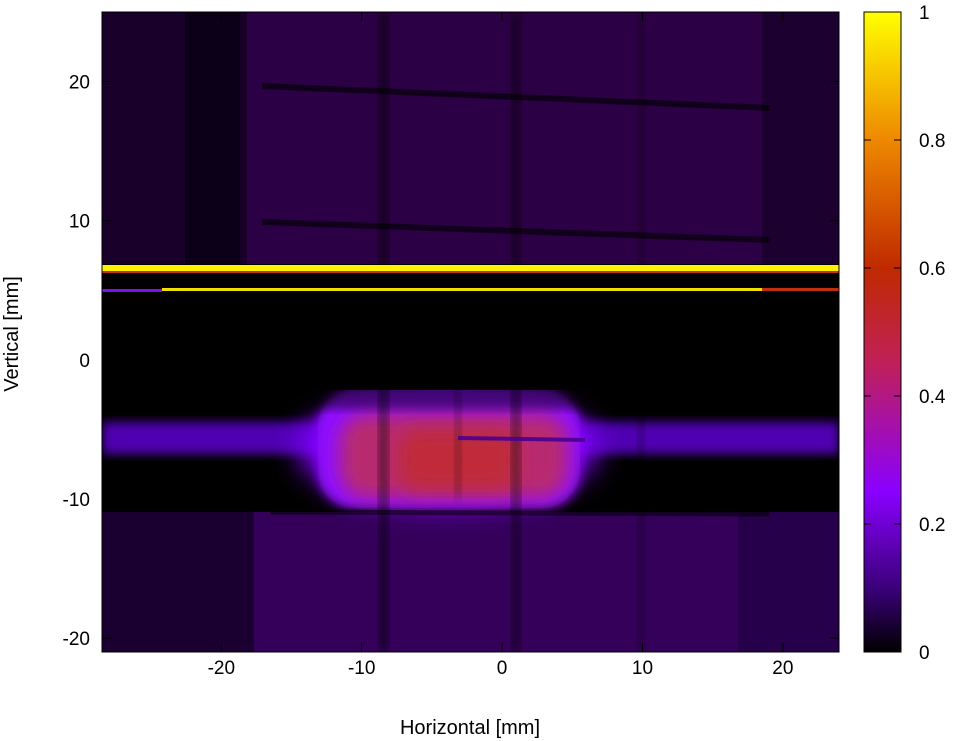 The height and width of the screenshot is (741, 953). I want to click on thin-stripe, so click(462, 289).